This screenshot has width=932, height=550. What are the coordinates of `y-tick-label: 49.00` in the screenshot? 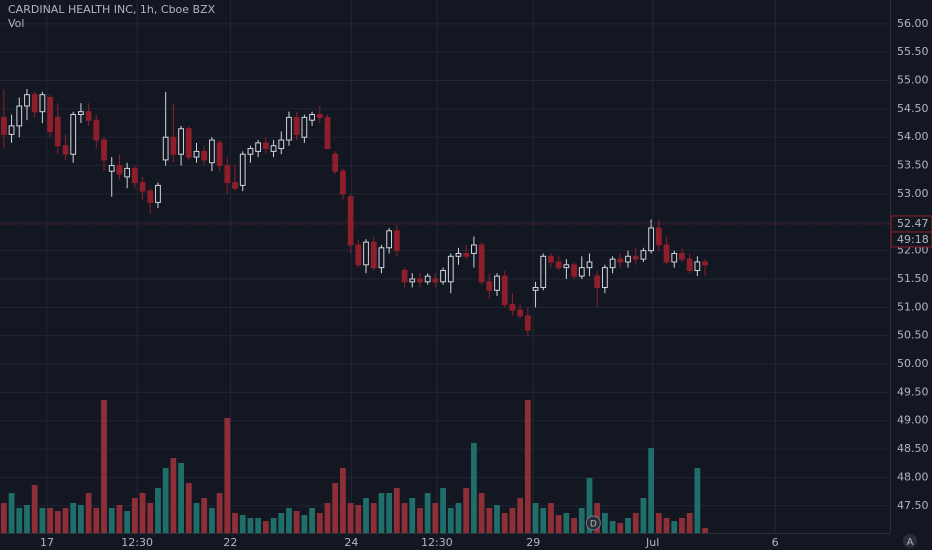 It's located at (913, 420).